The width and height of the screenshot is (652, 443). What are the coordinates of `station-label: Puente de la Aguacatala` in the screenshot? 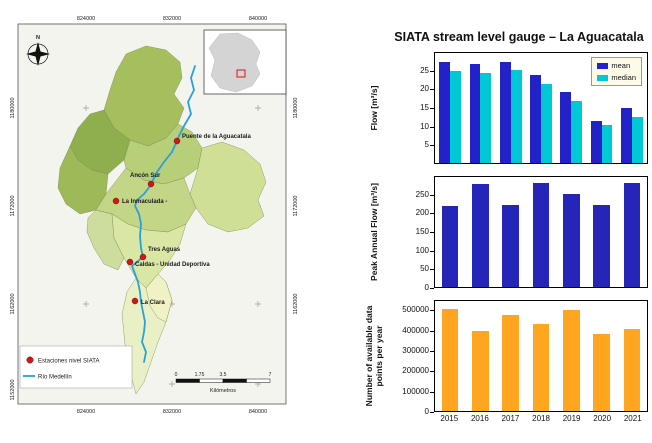 It's located at (216, 137).